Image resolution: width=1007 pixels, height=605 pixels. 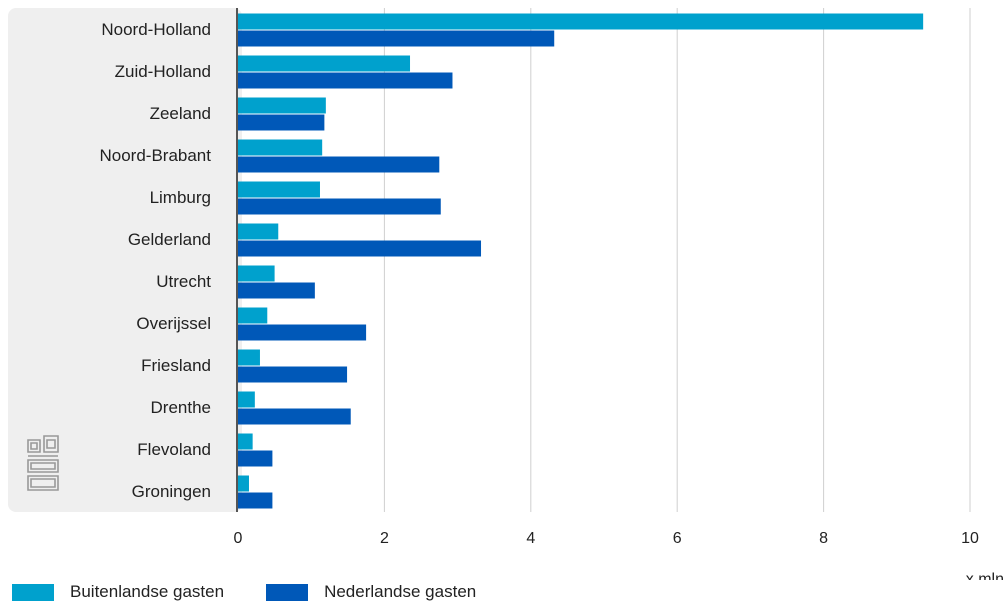 I want to click on legend-item-buitenlandse: Buitenlandse gasten, so click(x=118, y=592).